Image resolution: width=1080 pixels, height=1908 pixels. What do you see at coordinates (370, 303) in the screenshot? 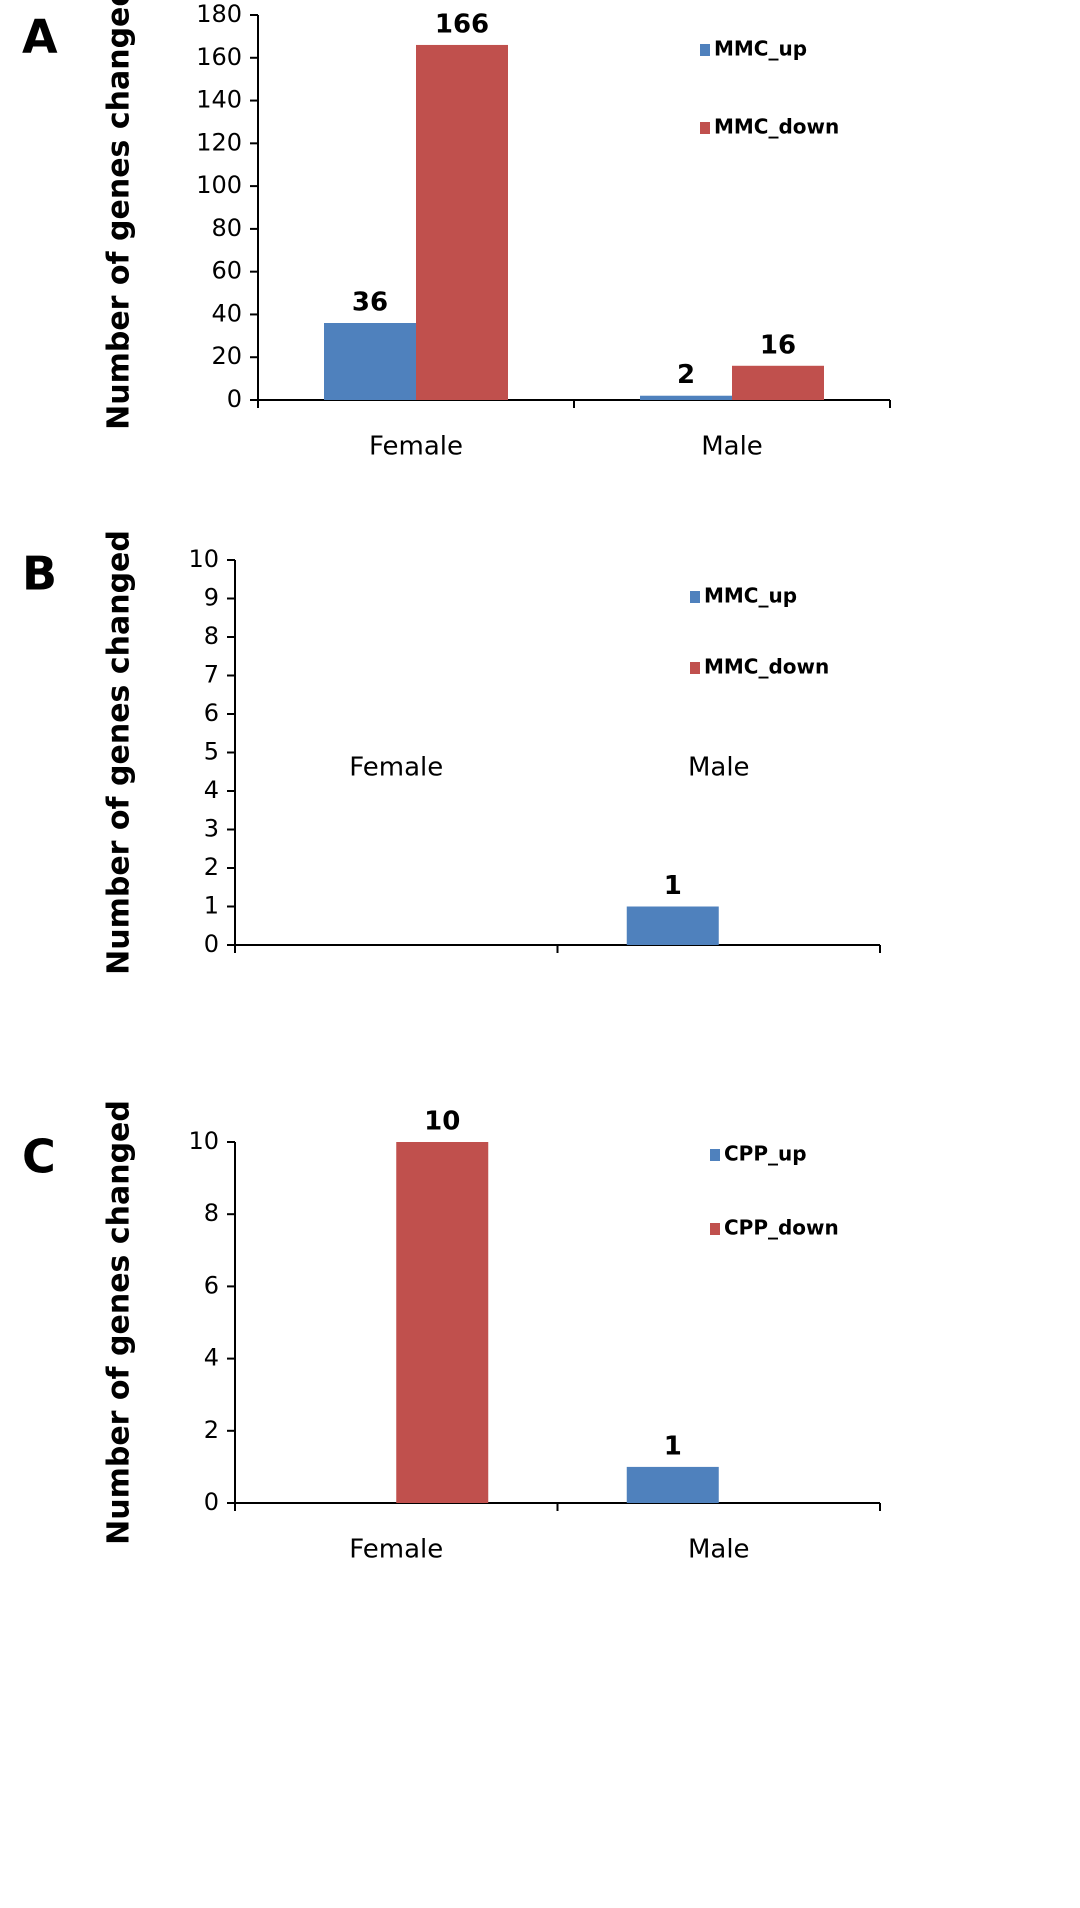
I see `data-label: 36` at bounding box center [370, 303].